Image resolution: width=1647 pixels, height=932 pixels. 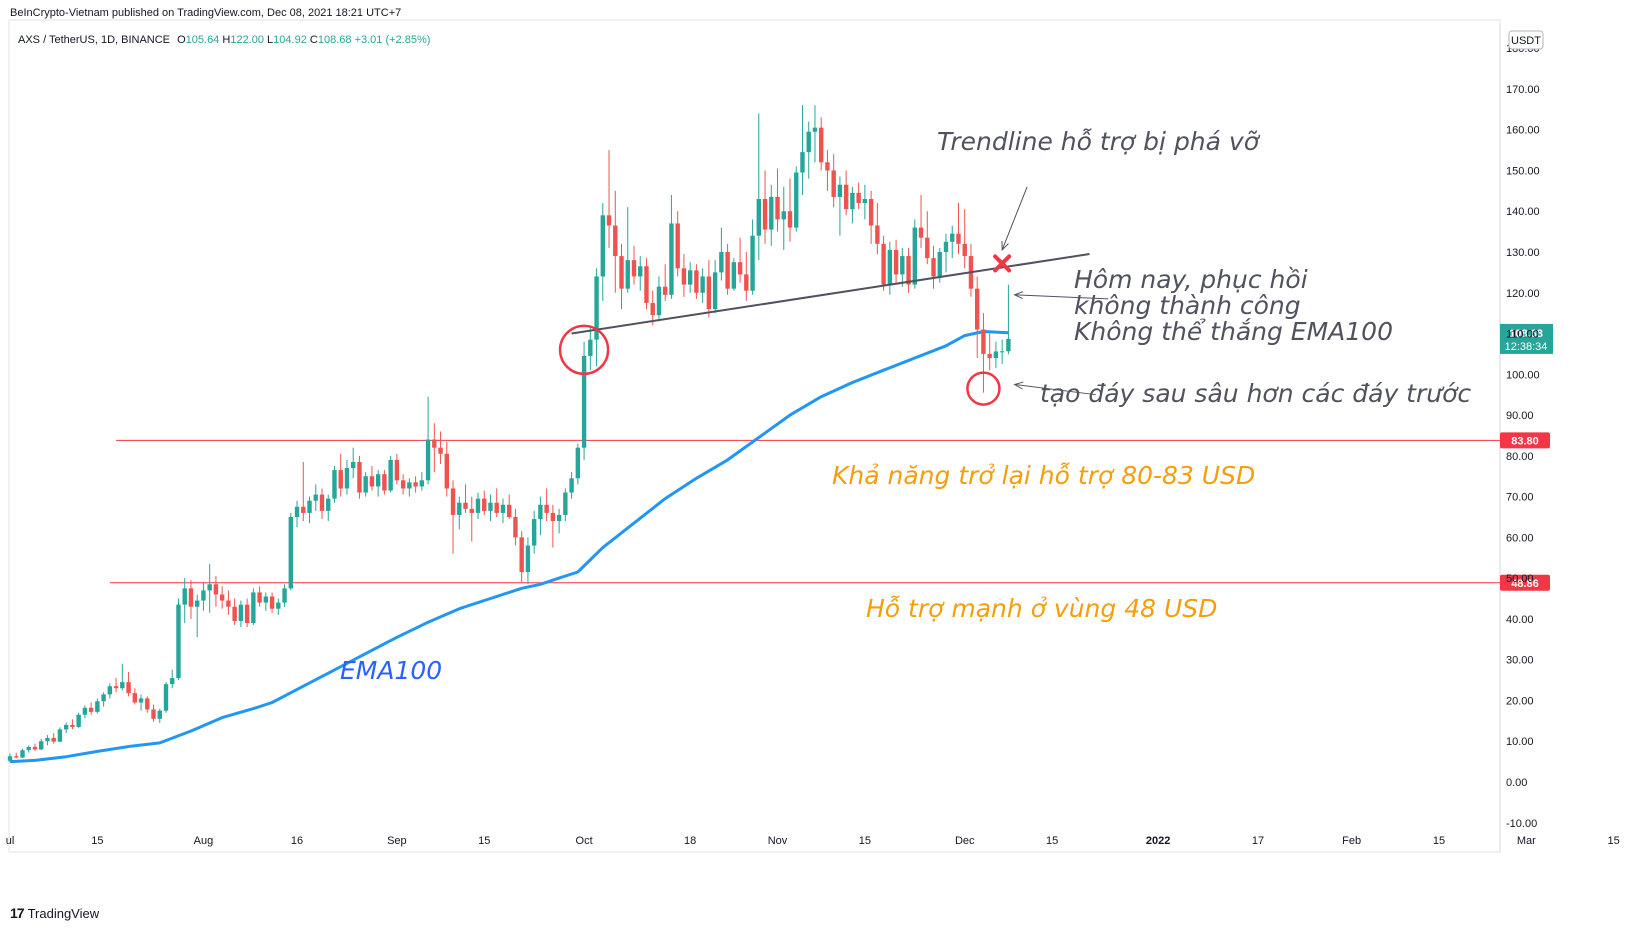 I want to click on tradingview-footer: 17 TradingView, so click(x=54, y=913).